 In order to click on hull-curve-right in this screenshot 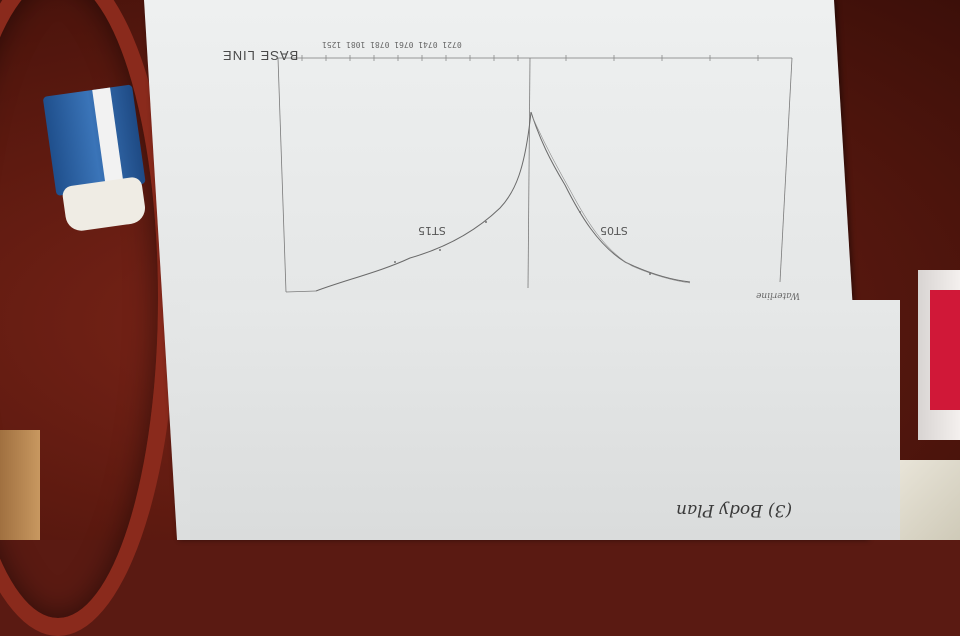, I will do `click(610, 197)`.